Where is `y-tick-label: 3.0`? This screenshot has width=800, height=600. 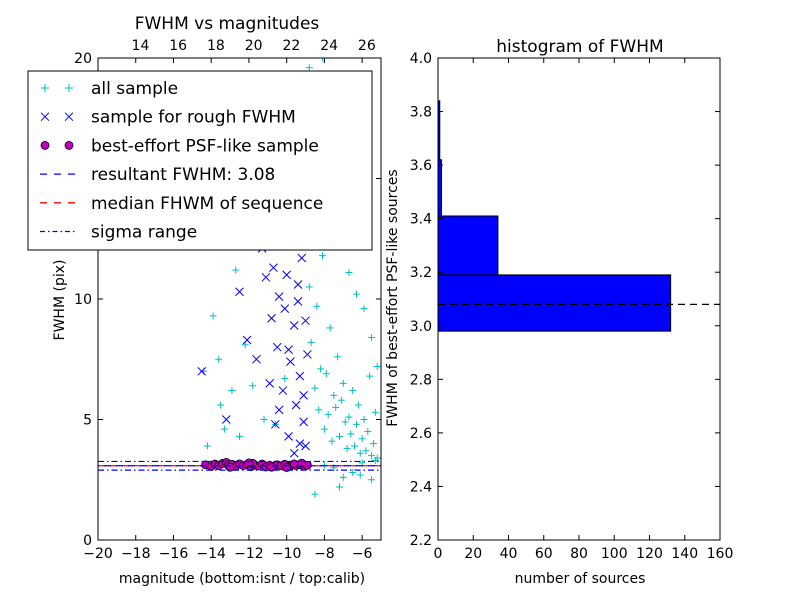 y-tick-label: 3.0 is located at coordinates (421, 327).